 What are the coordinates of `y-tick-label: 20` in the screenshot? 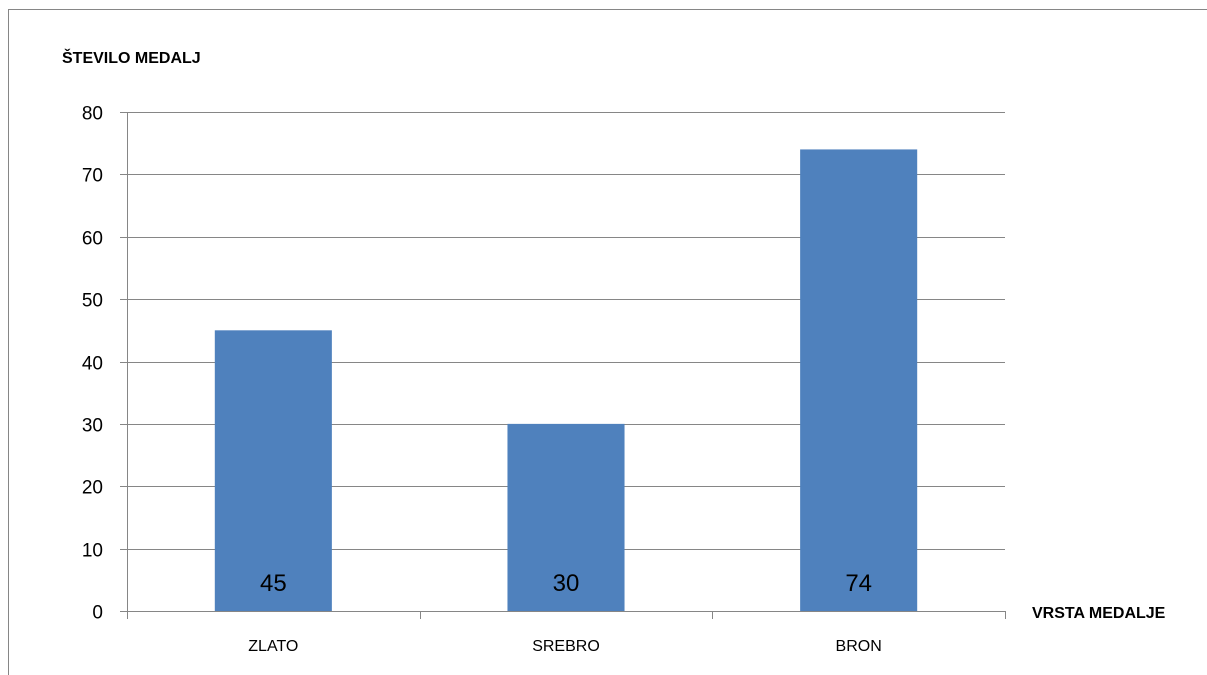 It's located at (92, 488).